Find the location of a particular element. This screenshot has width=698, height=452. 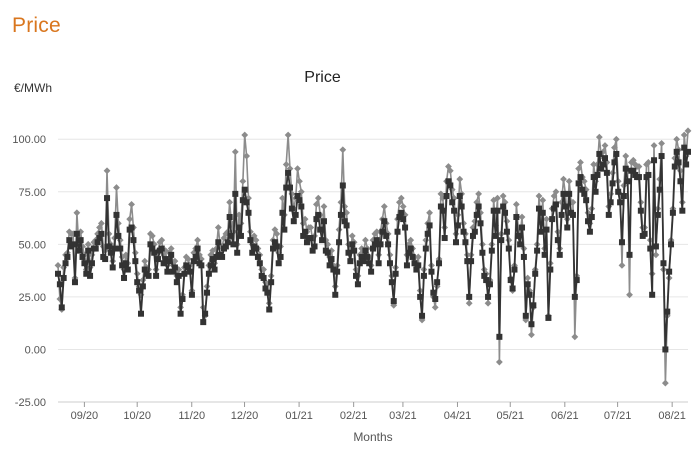

x-axis-label: Months is located at coordinates (372, 437).